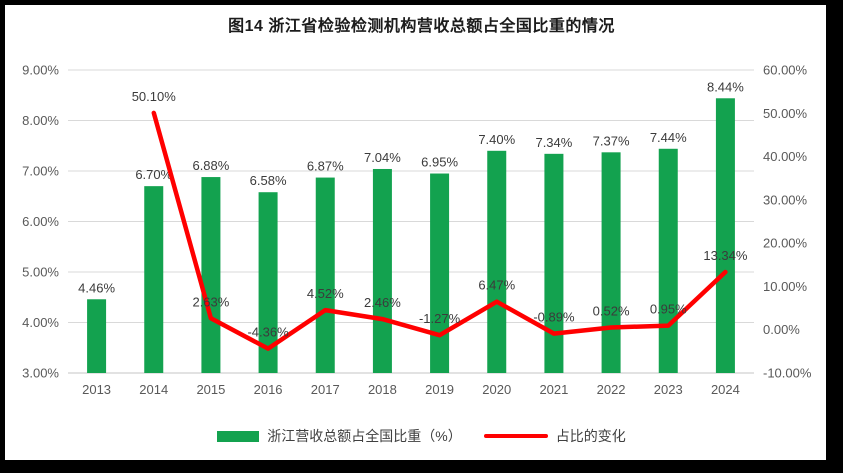 This screenshot has height=473, width=843. I want to click on legend-line-swatch-icon, so click(515, 436).